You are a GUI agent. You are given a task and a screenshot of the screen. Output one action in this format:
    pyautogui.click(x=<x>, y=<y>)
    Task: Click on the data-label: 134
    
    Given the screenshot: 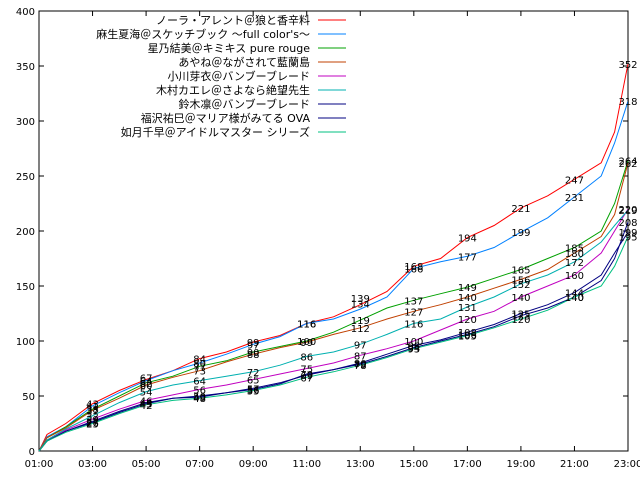 What is the action you would take?
    pyautogui.click(x=360, y=305)
    